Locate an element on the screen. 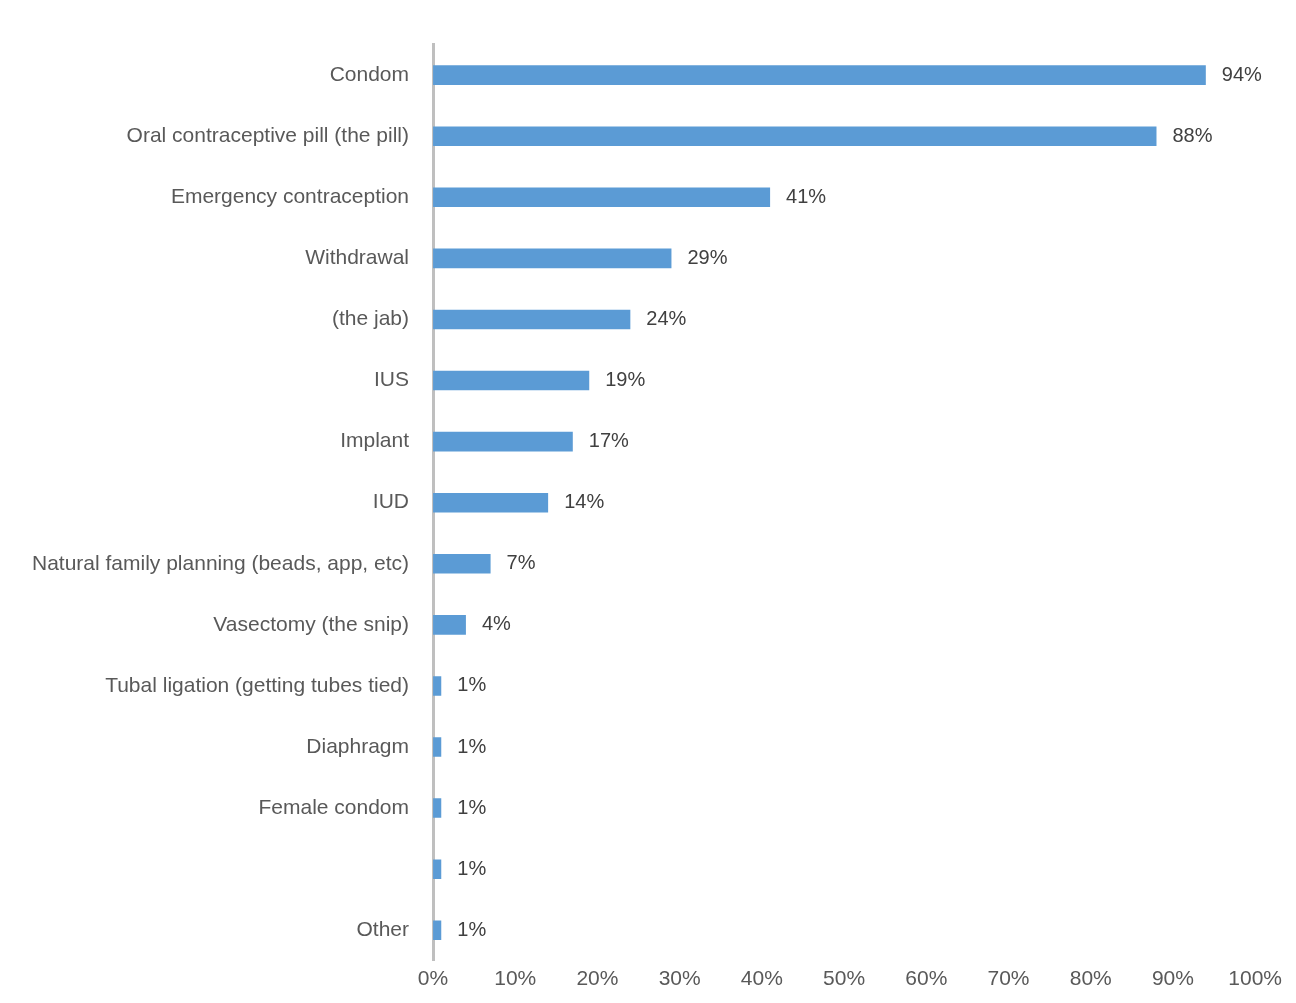  y-tick-label: Vasectomy (the snip) is located at coordinates (311, 623).